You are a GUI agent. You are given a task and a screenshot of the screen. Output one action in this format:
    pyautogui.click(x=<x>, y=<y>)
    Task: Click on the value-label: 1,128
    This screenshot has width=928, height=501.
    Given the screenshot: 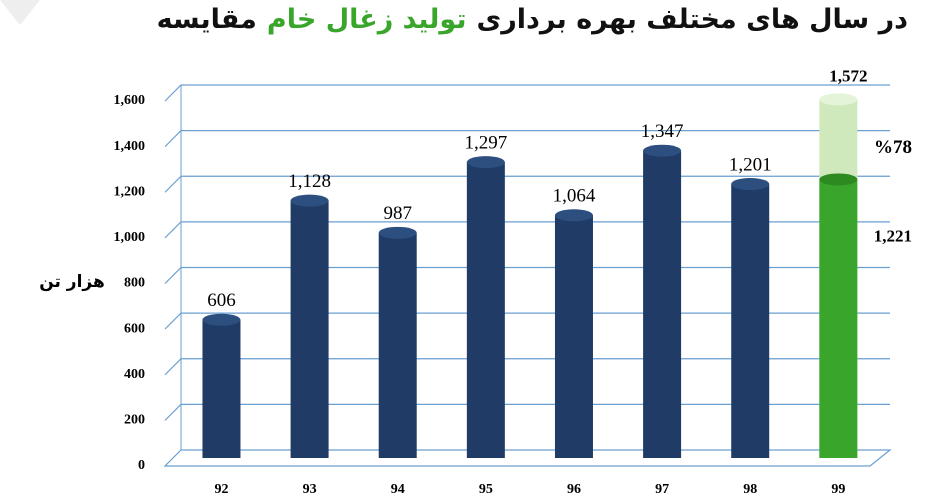 What is the action you would take?
    pyautogui.click(x=309, y=181)
    